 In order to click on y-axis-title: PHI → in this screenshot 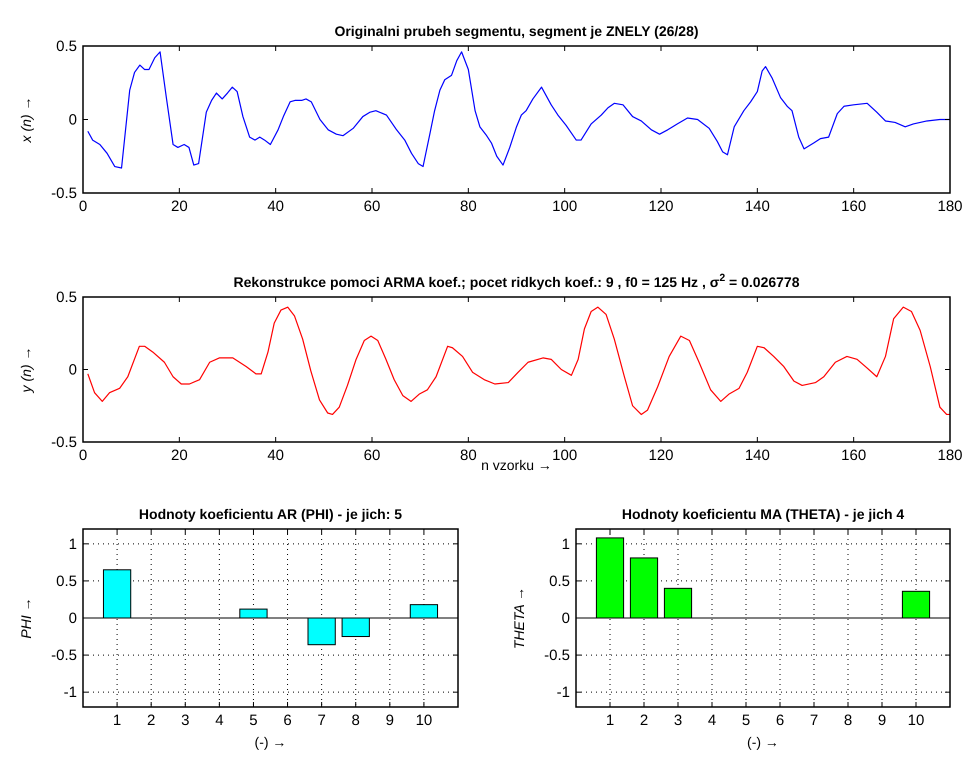, I will do `click(26, 618)`.